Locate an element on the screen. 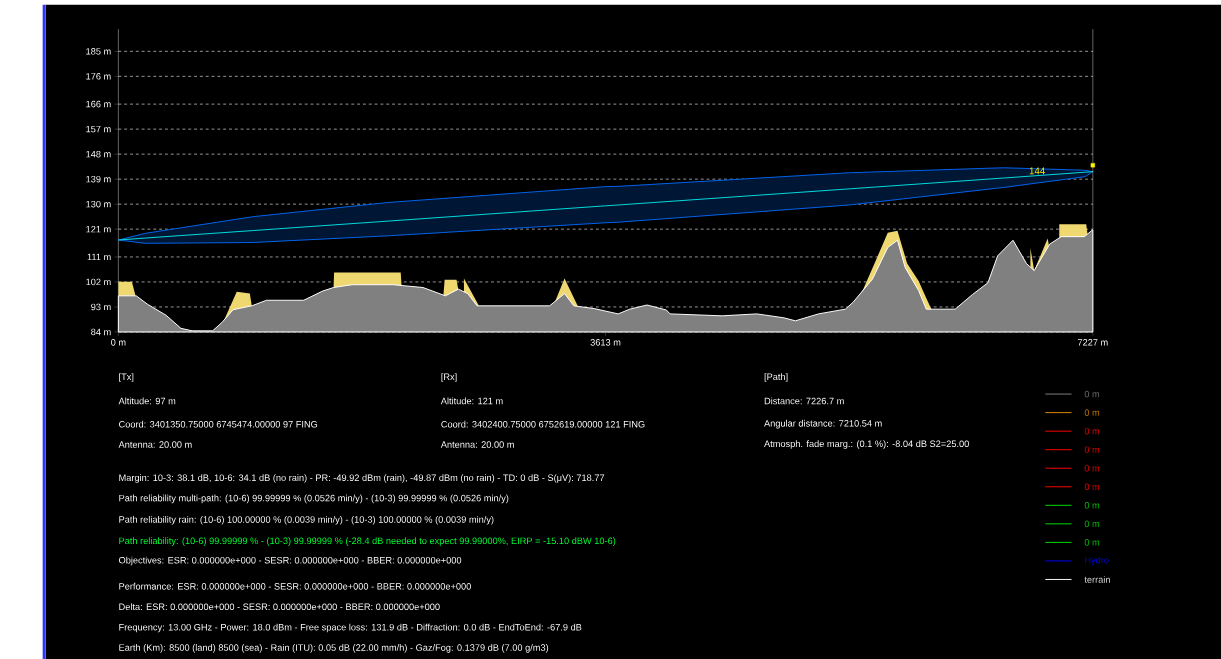 This screenshot has height=659, width=1221. y-tick-label: 139 m is located at coordinates (98, 179).